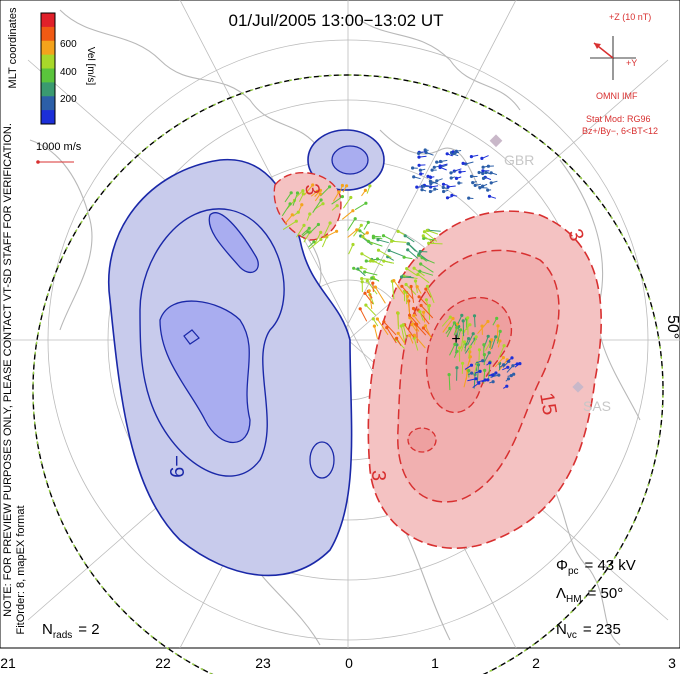  Describe the element at coordinates (322, 460) in the screenshot. I see `neg-small-loop` at that location.